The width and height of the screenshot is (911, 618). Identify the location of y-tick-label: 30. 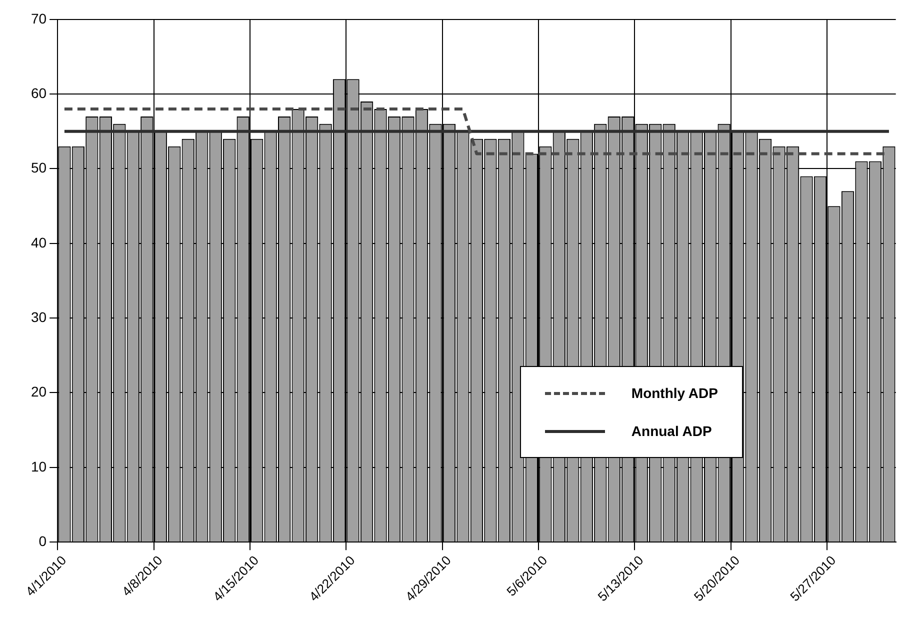
(38, 316).